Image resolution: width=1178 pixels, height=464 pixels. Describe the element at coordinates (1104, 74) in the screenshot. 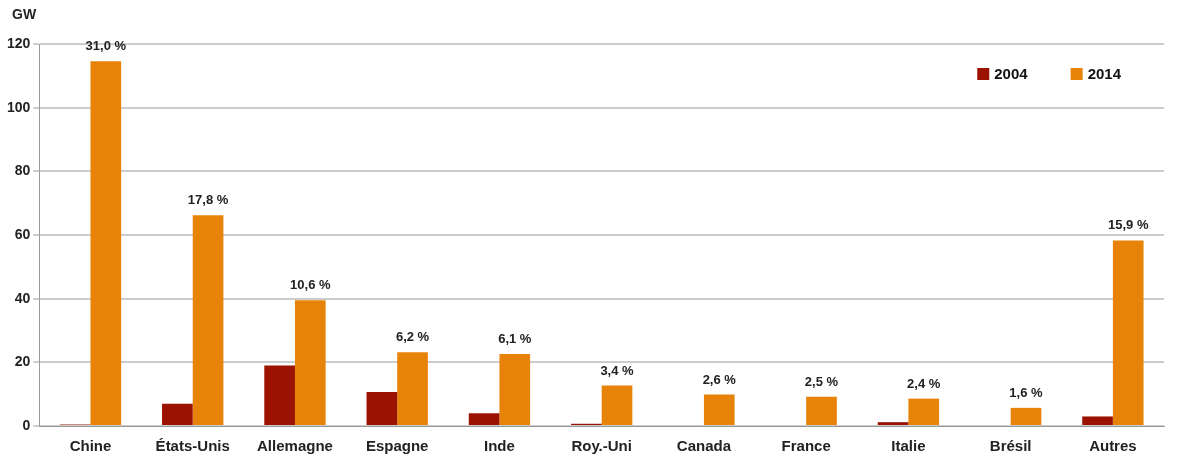

I see `legend-label: 2014` at that location.